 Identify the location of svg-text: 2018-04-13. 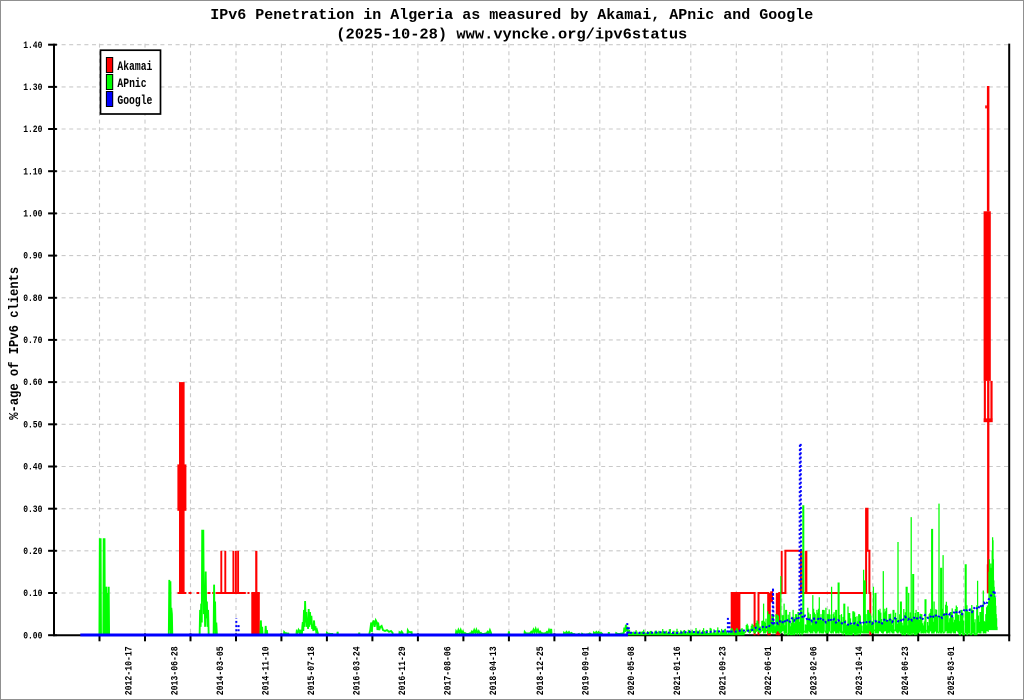
(494, 670).